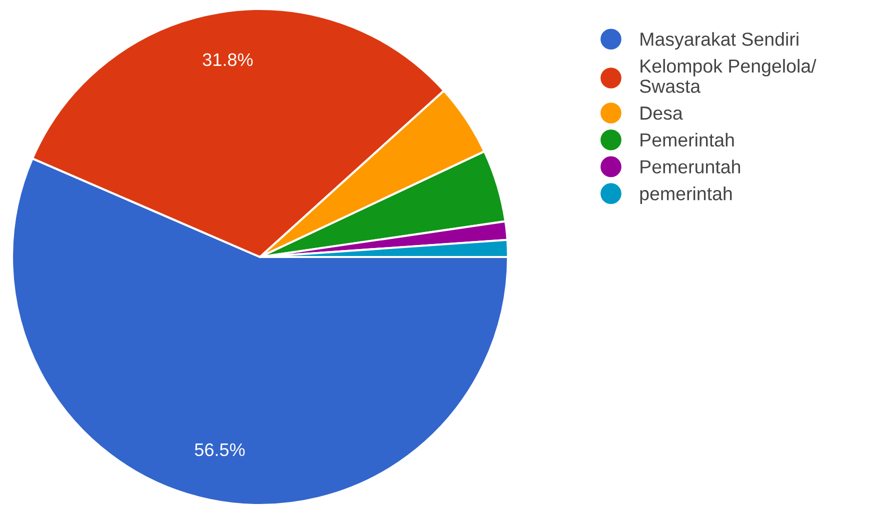 The image size is (892, 507). Describe the element at coordinates (686, 195) in the screenshot. I see `legend-label: pemerintah` at that location.